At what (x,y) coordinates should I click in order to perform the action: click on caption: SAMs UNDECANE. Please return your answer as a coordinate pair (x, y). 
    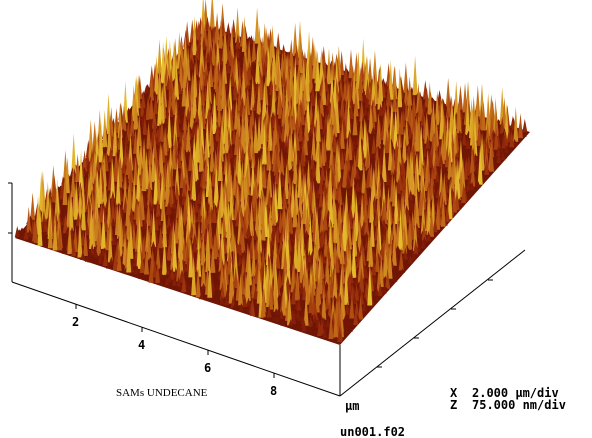
    Looking at the image, I should click on (162, 393).